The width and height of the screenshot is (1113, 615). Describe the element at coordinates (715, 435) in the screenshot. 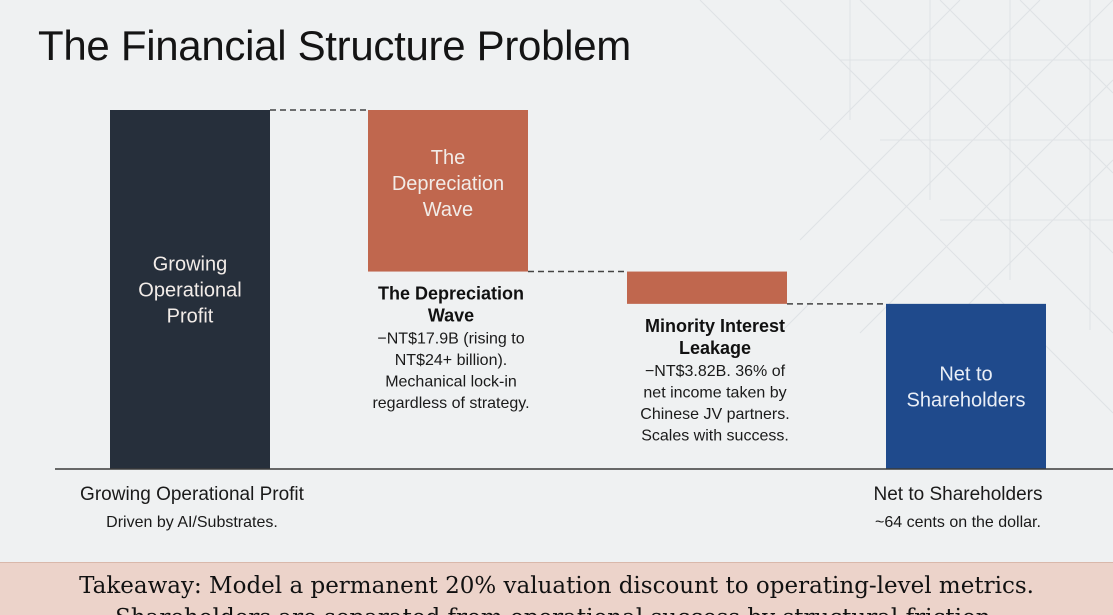

I see `minority-interest-leakage-annotation-body: Scales with success.` at that location.